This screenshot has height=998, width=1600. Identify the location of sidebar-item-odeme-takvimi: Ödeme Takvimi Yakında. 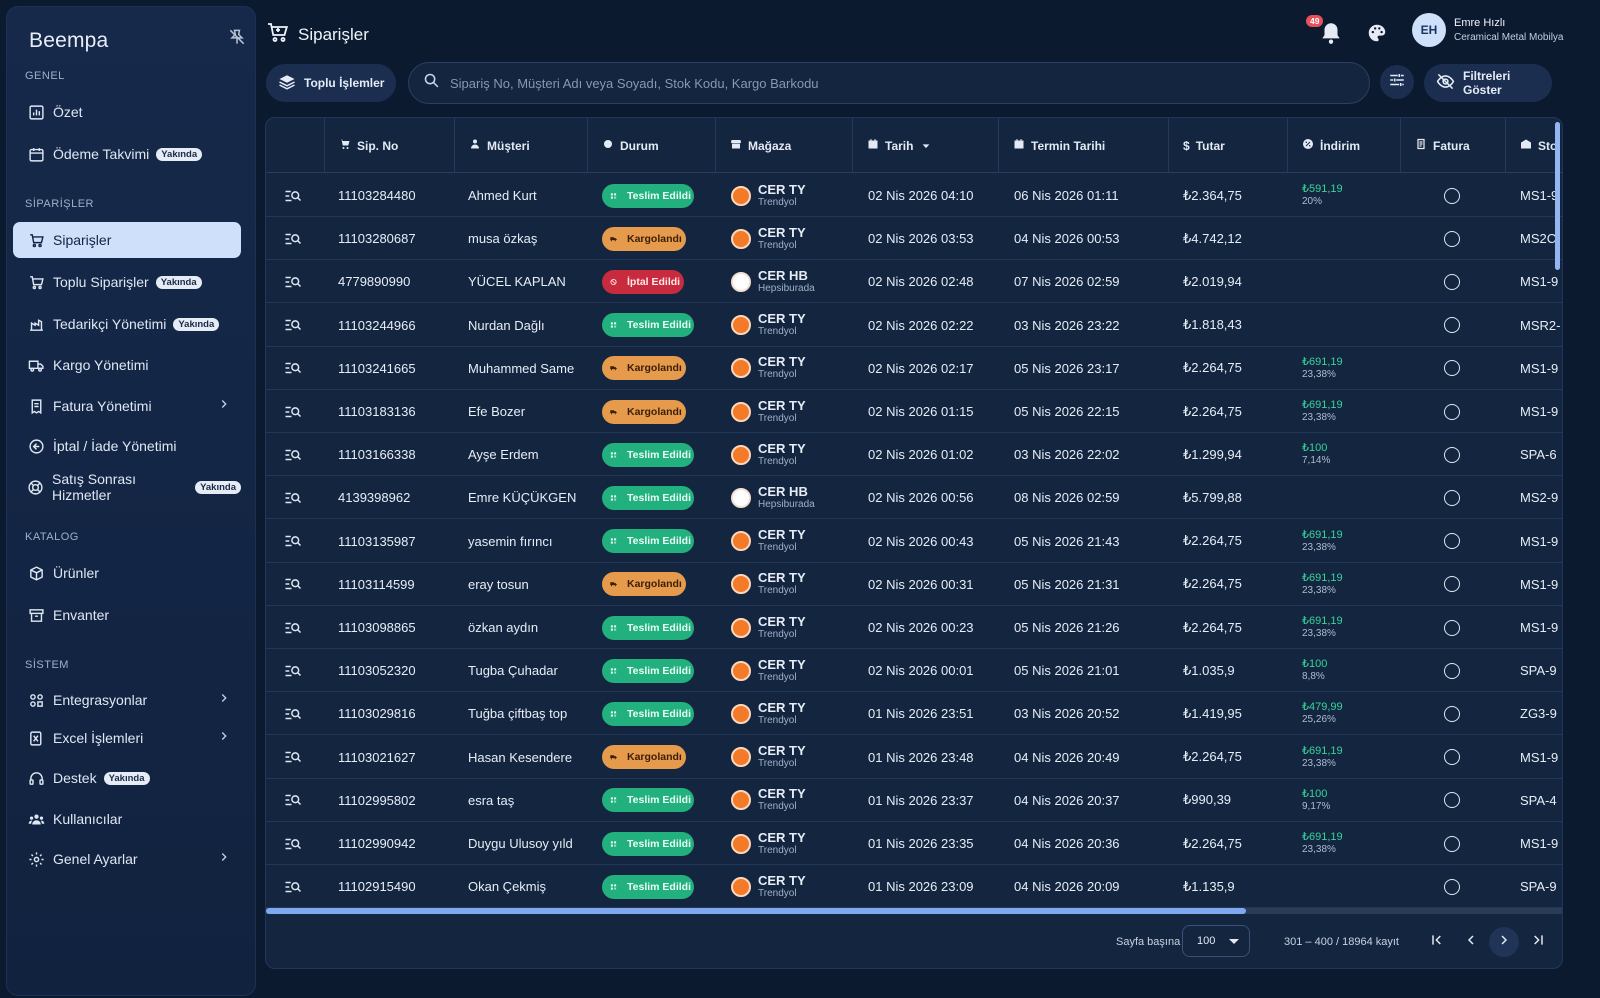
(127, 154).